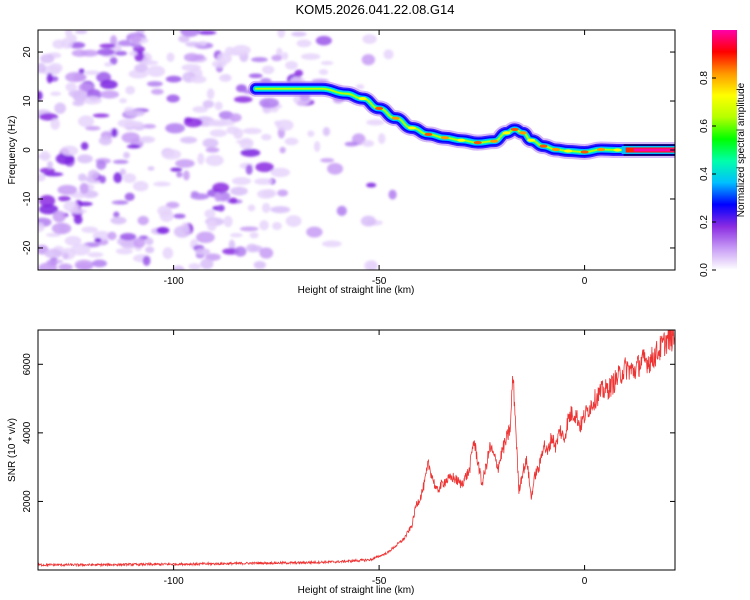  Describe the element at coordinates (704, 126) in the screenshot. I see `colorbar-tick-label: 0.6` at that location.